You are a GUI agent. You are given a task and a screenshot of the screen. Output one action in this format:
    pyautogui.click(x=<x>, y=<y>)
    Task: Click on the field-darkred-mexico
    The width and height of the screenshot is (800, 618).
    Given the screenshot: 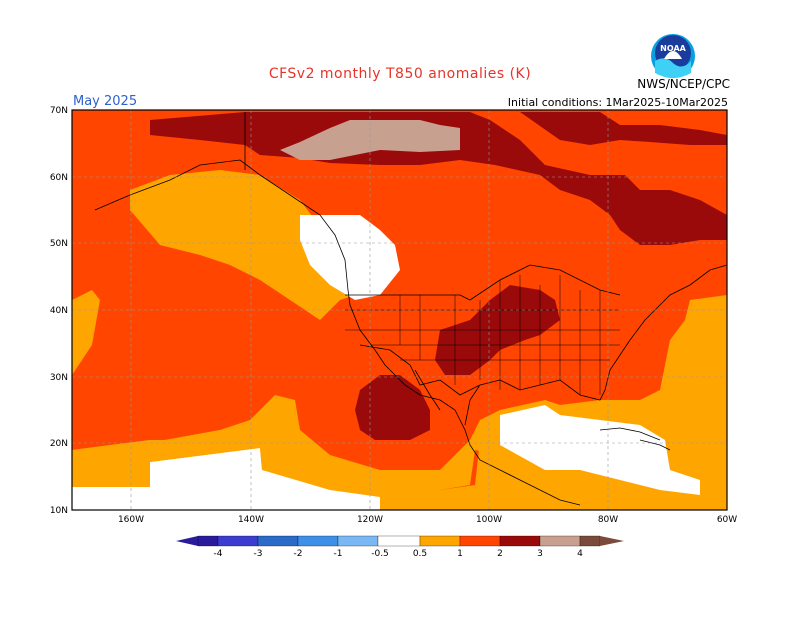 What is the action you would take?
    pyautogui.click(x=392, y=407)
    